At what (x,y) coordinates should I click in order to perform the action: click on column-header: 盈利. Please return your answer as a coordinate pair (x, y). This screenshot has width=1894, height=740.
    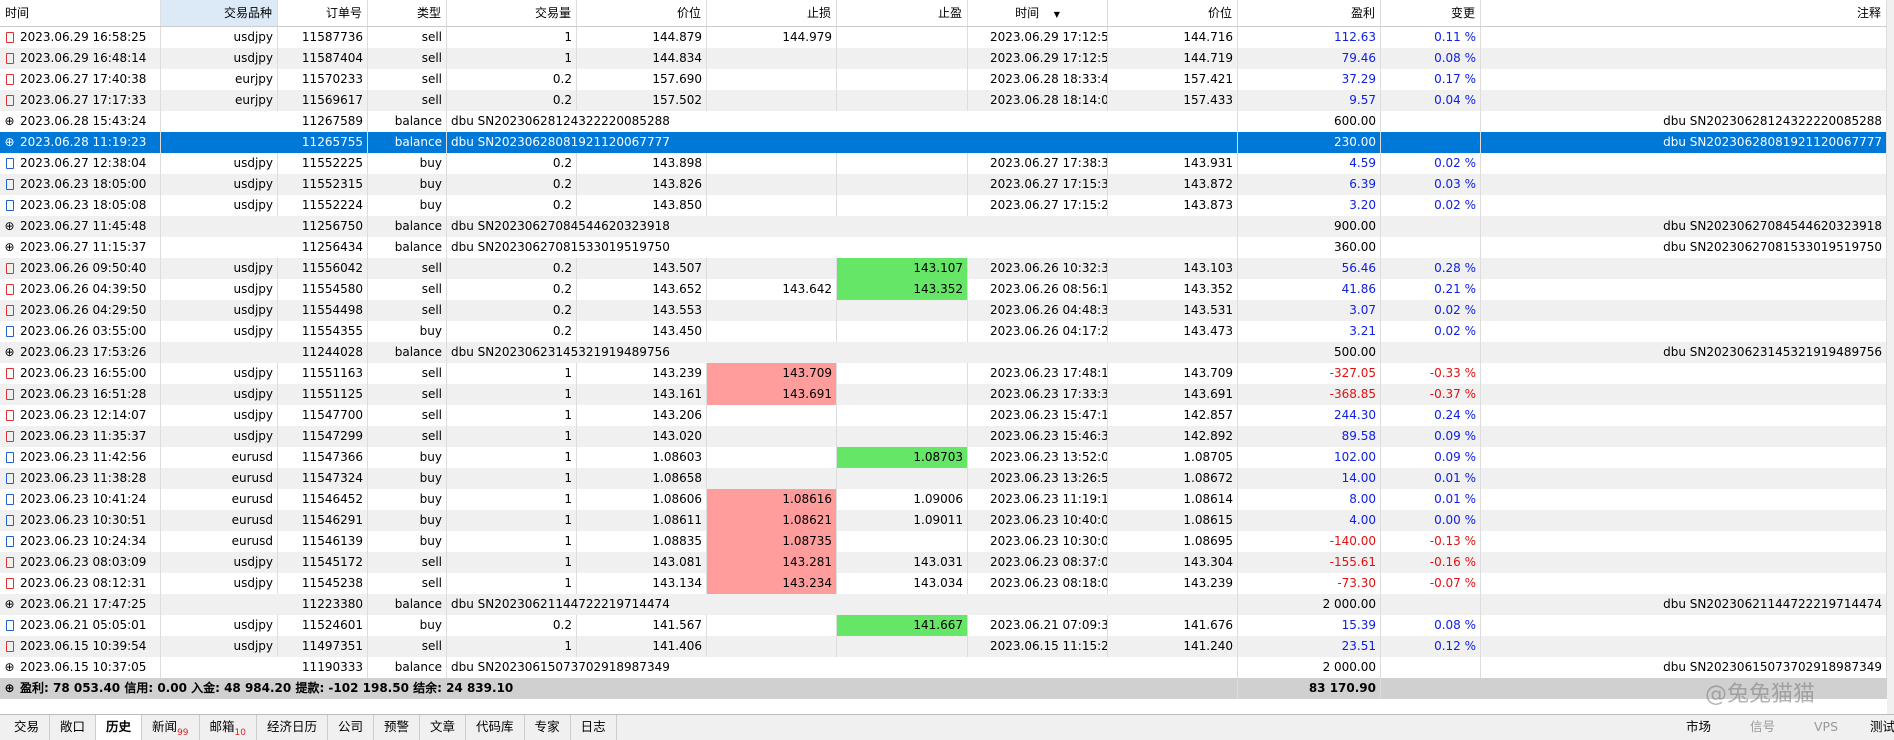
    Looking at the image, I should click on (1309, 13).